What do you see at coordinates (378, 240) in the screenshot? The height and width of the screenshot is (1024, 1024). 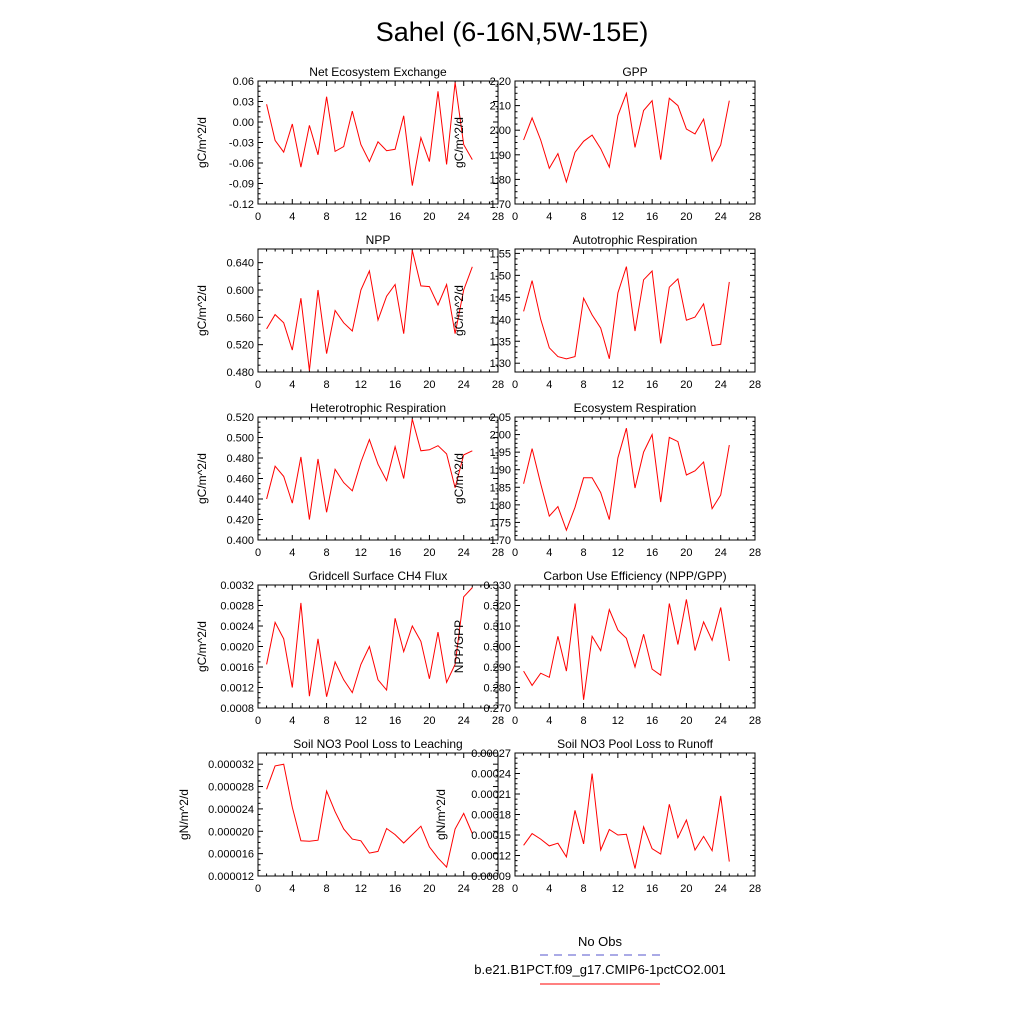 I see `panel-title: NPP` at bounding box center [378, 240].